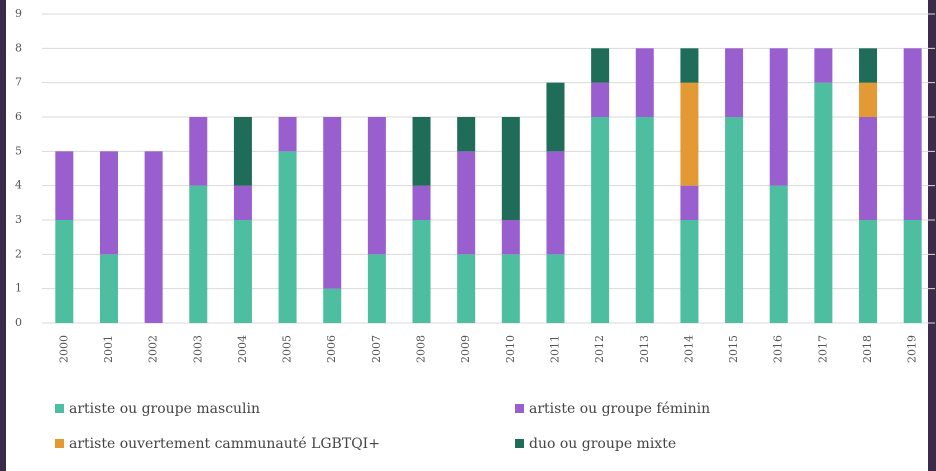  Describe the element at coordinates (599, 349) in the screenshot. I see `x-tick-label: 2012` at that location.